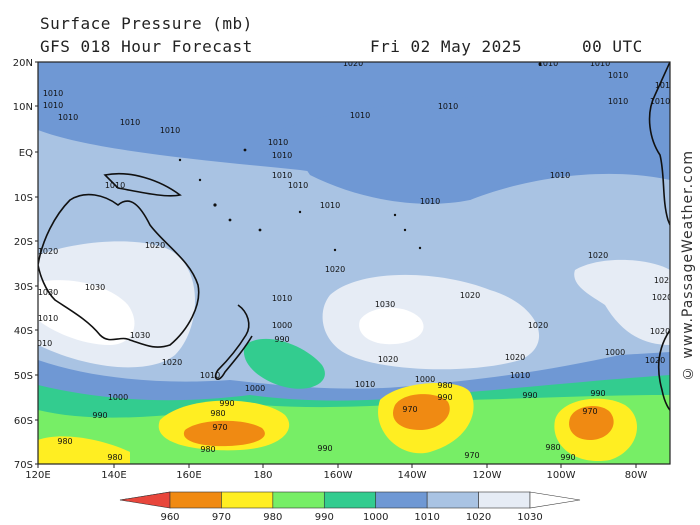 The width and height of the screenshot is (700, 525). What do you see at coordinates (113, 475) in the screenshot?
I see `lon-tick-label: 140E` at bounding box center [113, 475].